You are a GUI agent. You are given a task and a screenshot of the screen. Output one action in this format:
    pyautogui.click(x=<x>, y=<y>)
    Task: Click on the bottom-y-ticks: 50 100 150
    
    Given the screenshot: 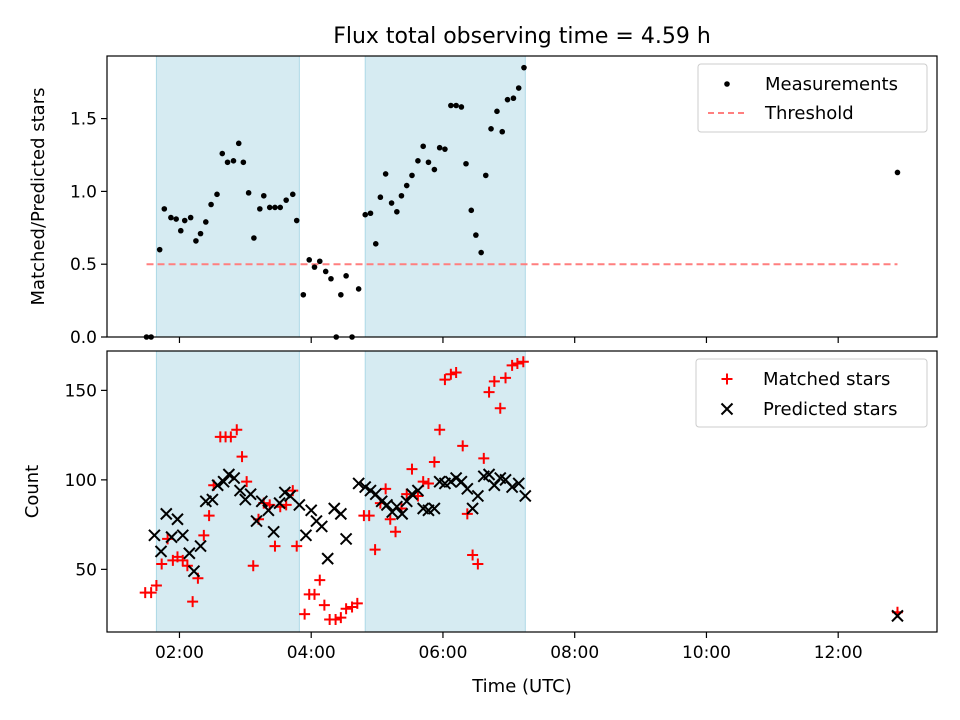 What is the action you would take?
    pyautogui.click(x=86, y=480)
    